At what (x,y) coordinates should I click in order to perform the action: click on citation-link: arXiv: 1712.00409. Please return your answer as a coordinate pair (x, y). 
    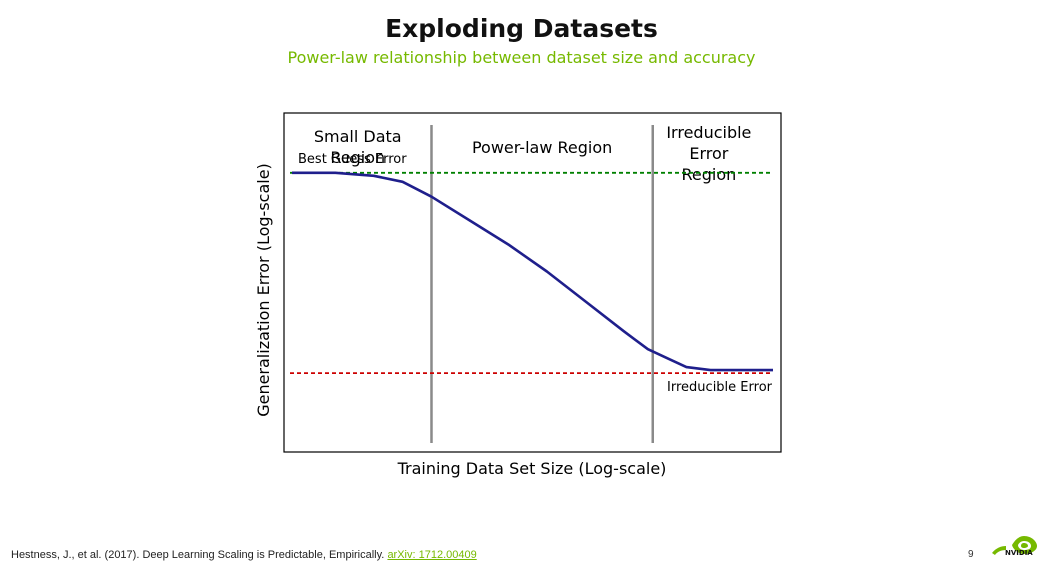
    Looking at the image, I should click on (432, 555).